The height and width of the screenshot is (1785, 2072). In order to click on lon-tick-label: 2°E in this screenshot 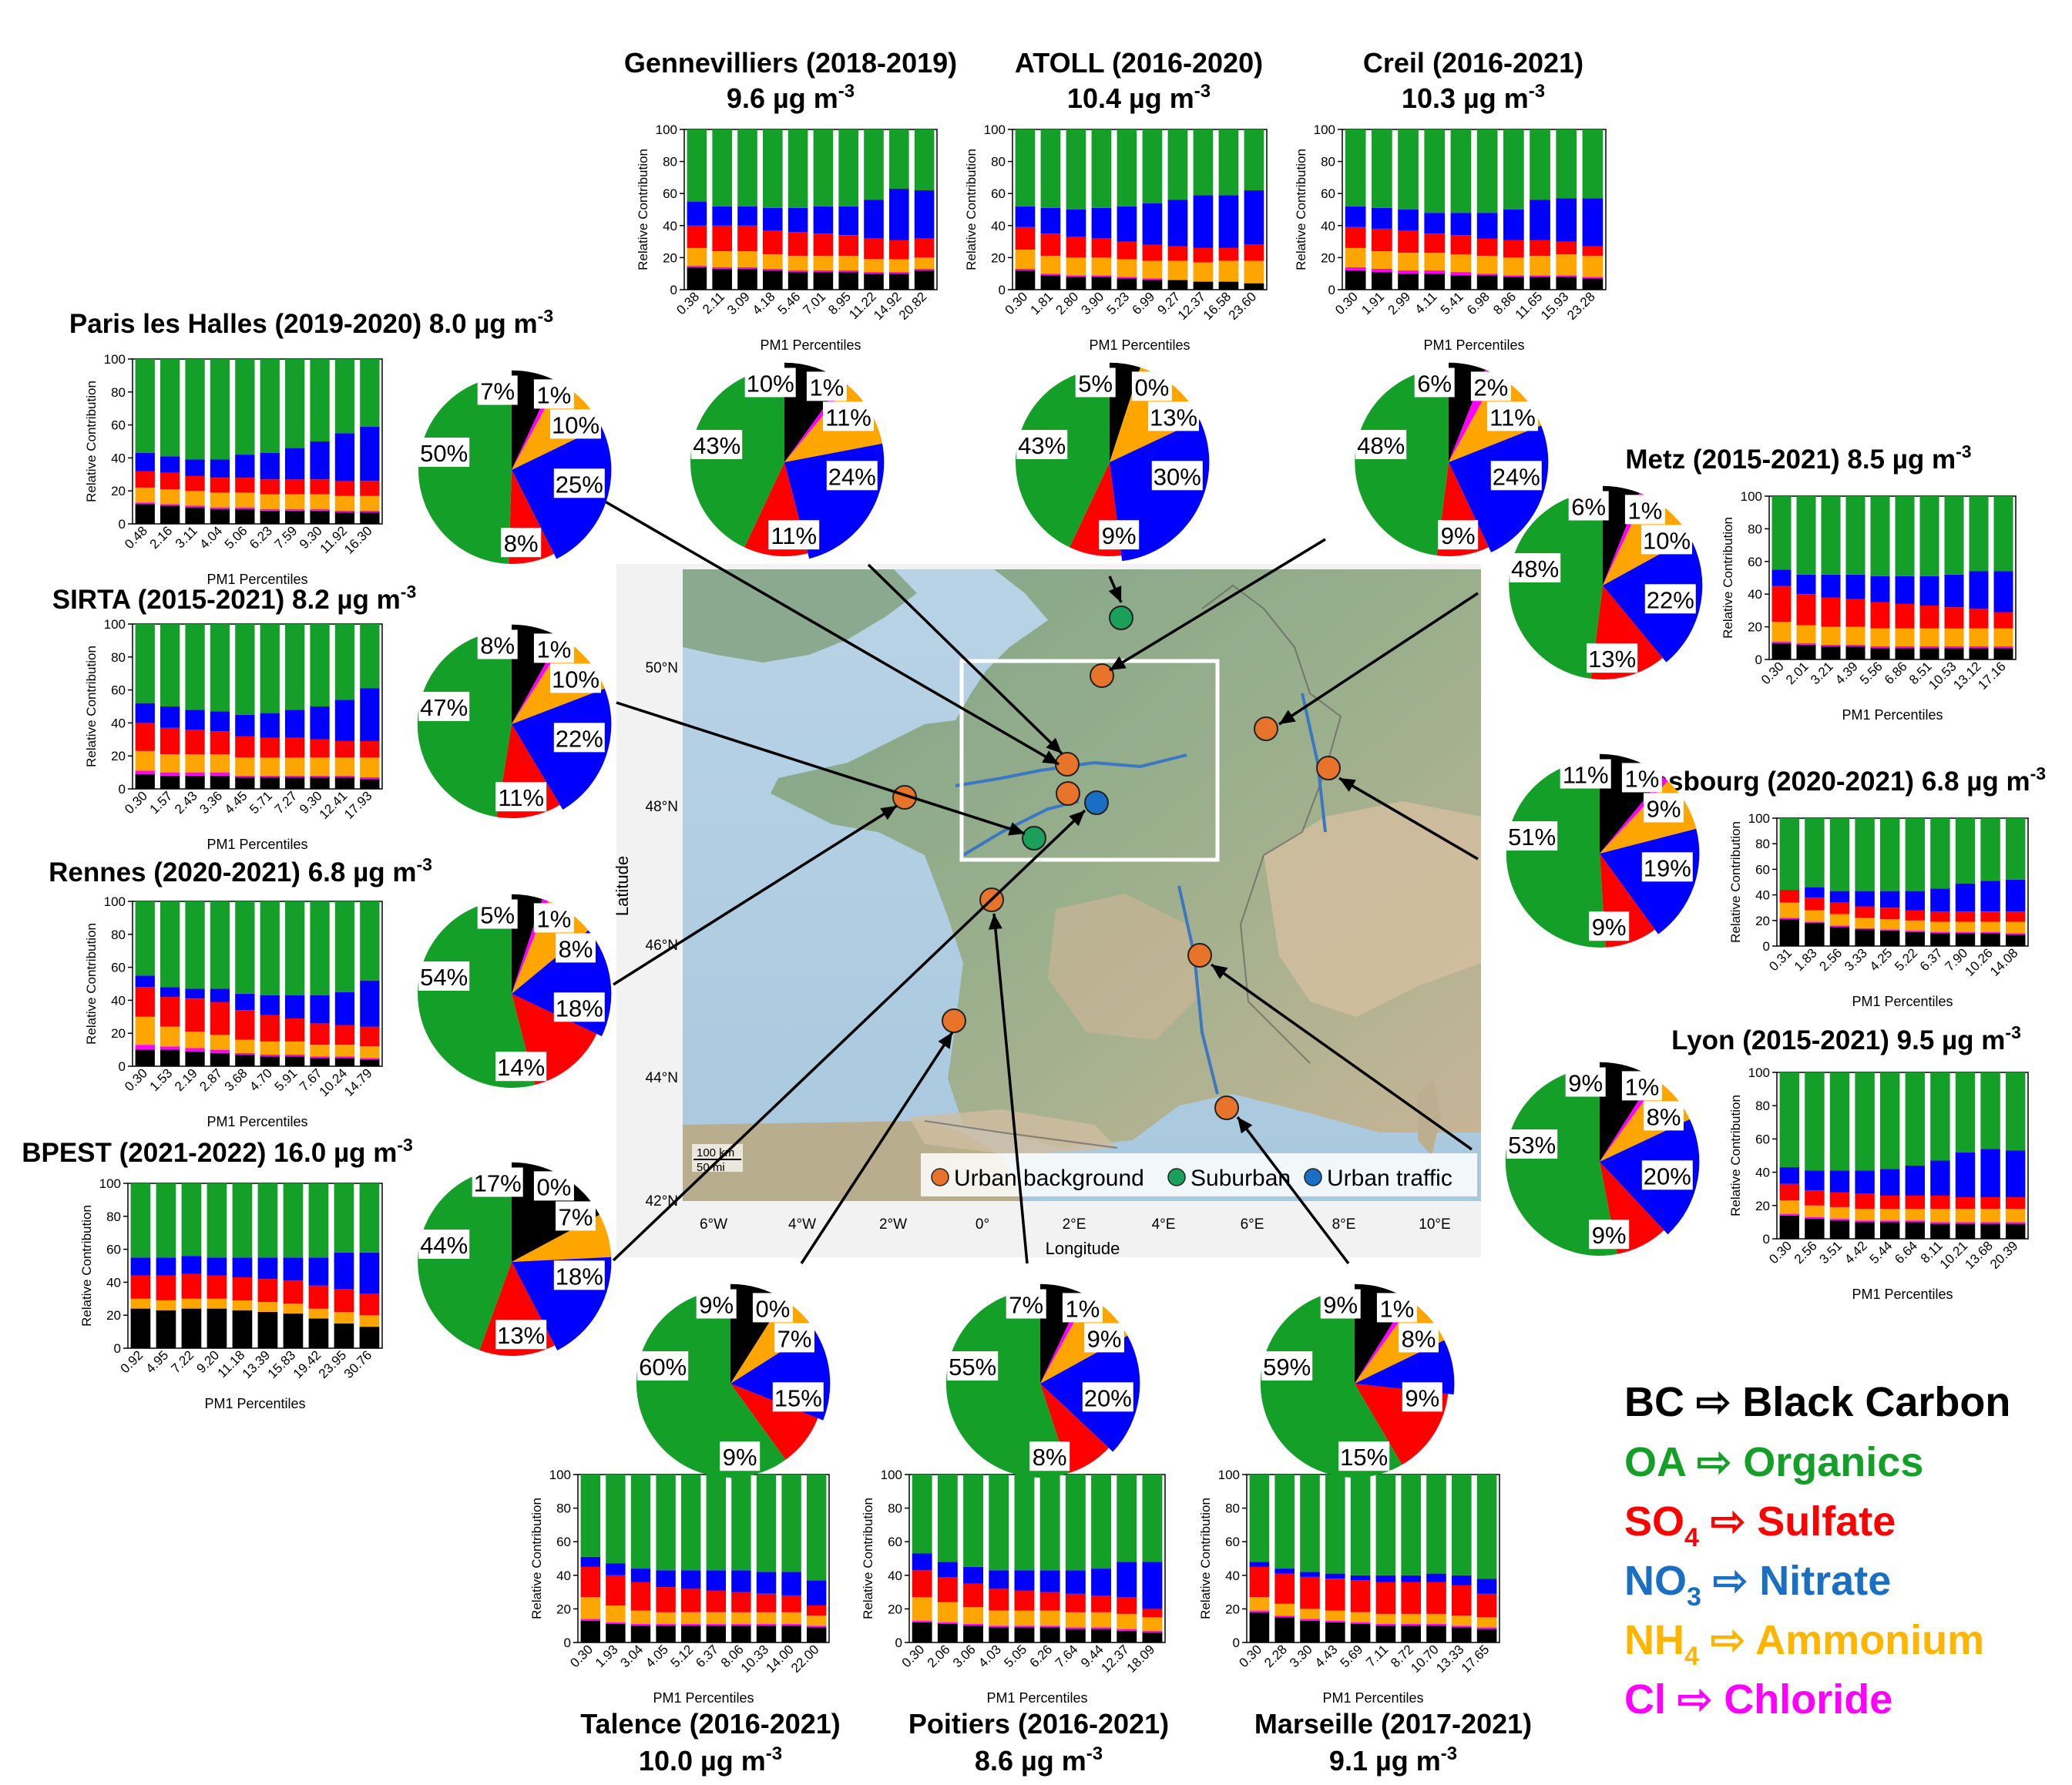, I will do `click(1074, 1224)`.